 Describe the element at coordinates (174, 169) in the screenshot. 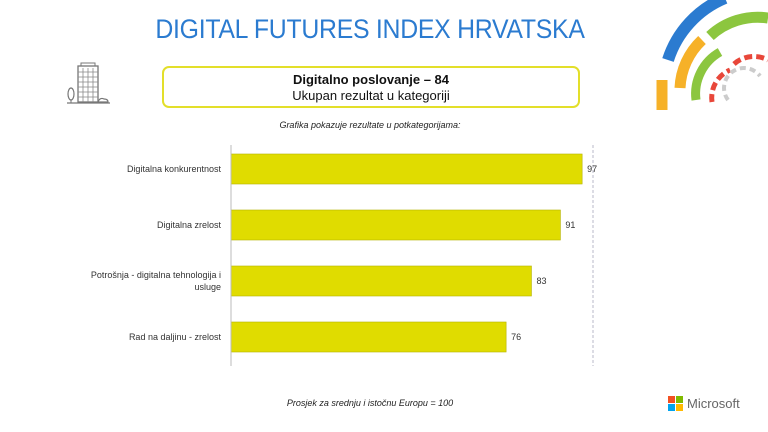

I see `category-label: Digitalna konkurentnost` at that location.